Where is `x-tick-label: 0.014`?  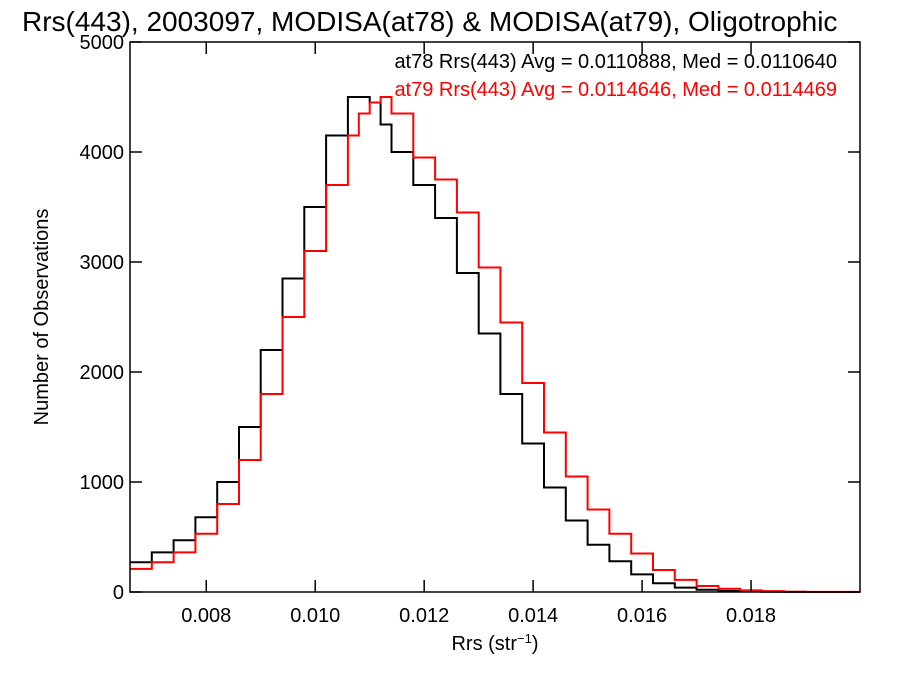 x-tick-label: 0.014 is located at coordinates (533, 616).